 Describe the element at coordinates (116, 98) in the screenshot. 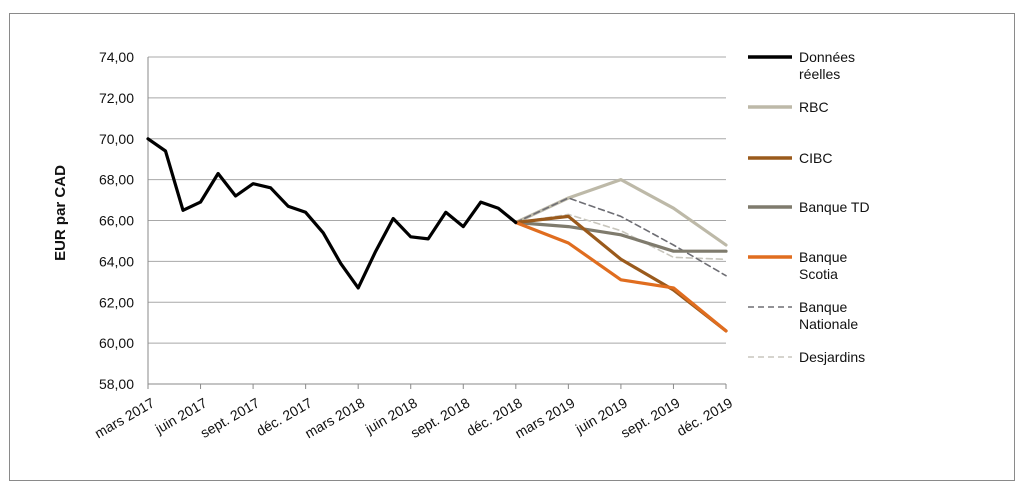

I see `y-tick-label: 72,00` at that location.